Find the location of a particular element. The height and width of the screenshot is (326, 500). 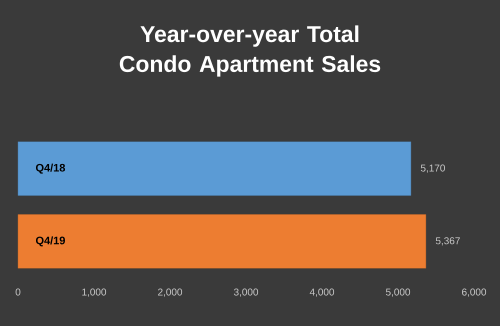

chart-title: Year-over-year Total Condo Apartment Sales is located at coordinates (250, 51).